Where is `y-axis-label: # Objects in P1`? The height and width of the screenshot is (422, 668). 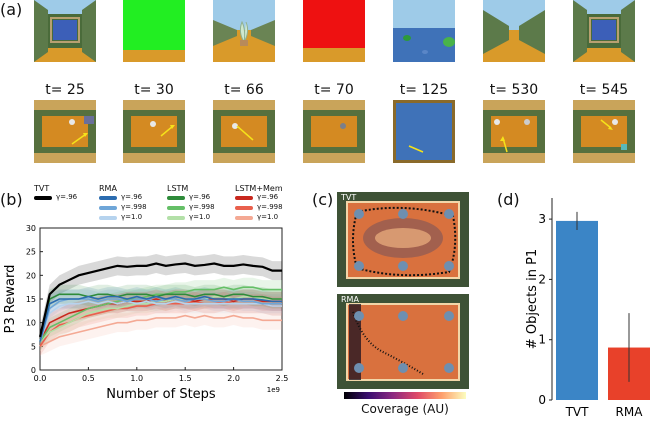
y-axis-label: # Objects in P1 is located at coordinates (532, 299).